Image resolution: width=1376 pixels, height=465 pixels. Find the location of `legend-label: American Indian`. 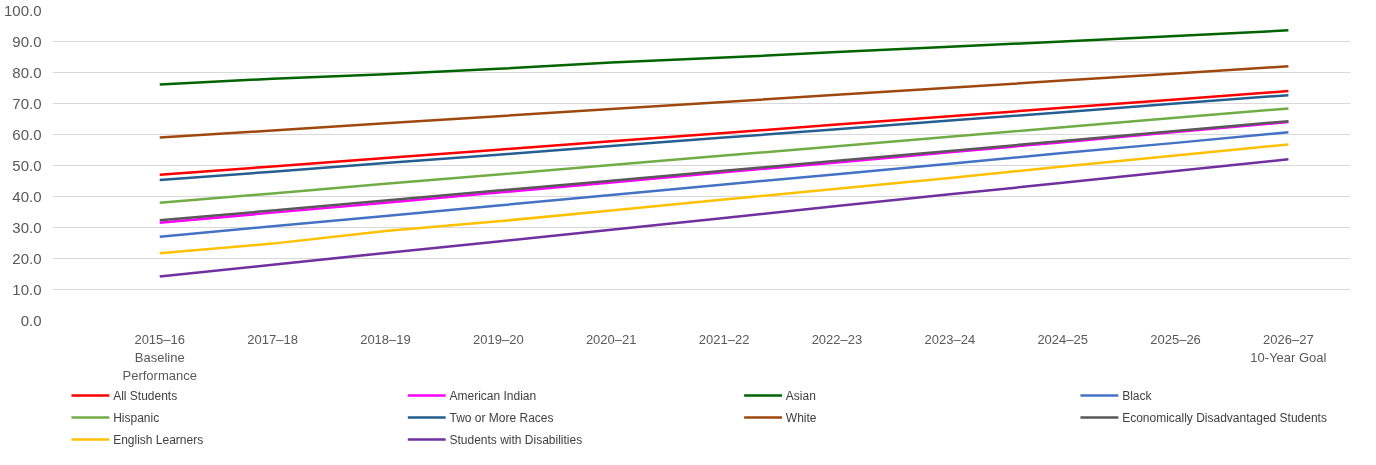

legend-label: American Indian is located at coordinates (493, 395).